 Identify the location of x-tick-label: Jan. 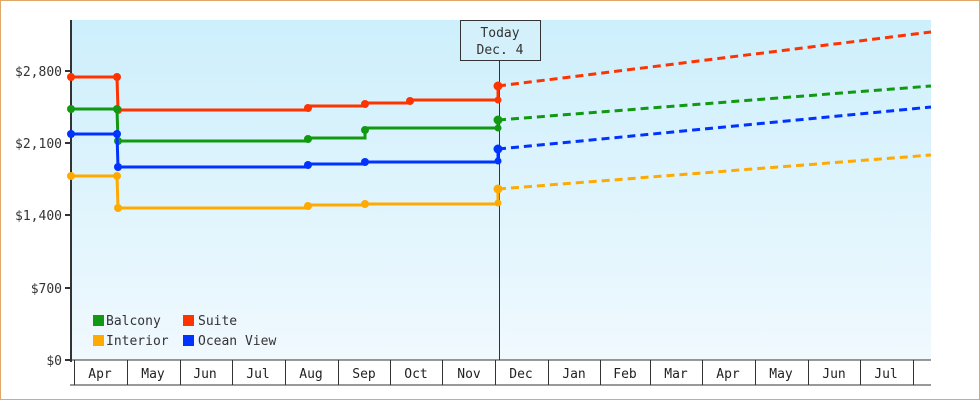
(573, 374).